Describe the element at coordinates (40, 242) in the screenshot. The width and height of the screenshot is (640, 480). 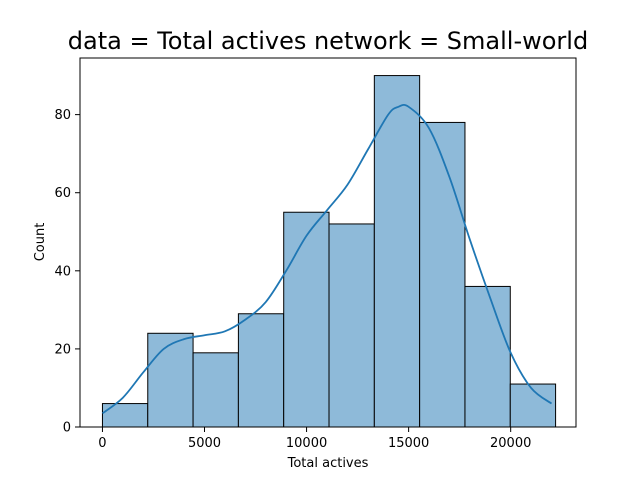
I see `y-axis-label: Count` at that location.